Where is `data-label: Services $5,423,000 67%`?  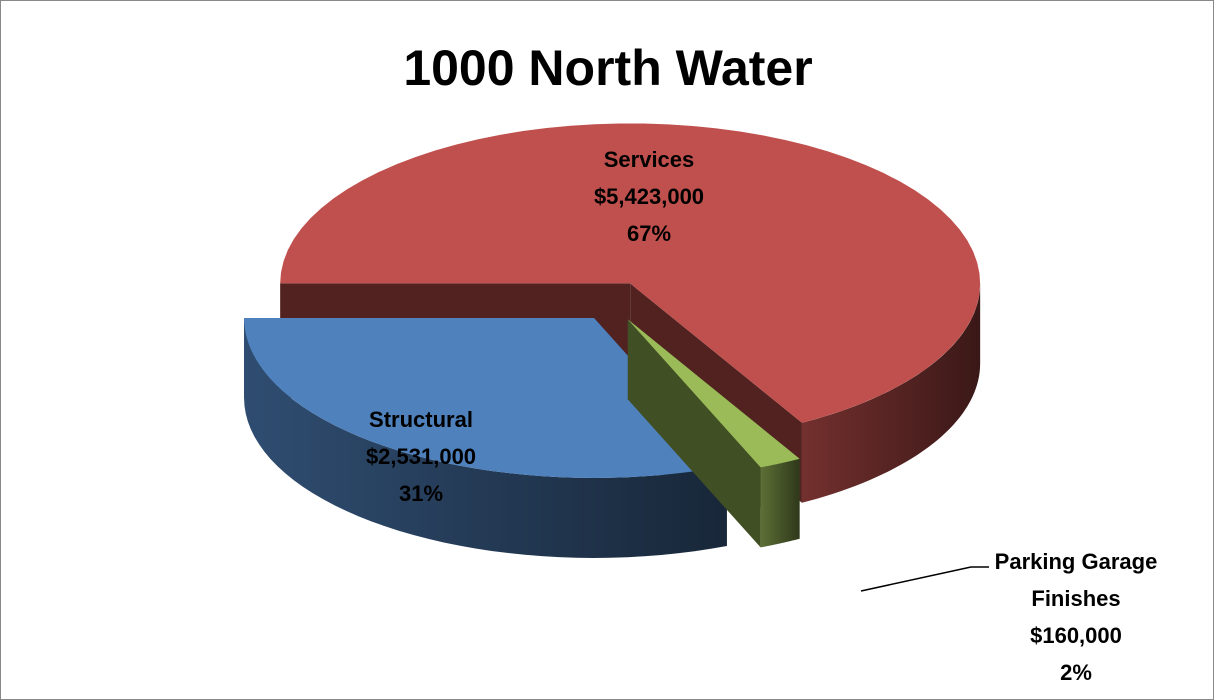
data-label: Services $5,423,000 67% is located at coordinates (649, 196).